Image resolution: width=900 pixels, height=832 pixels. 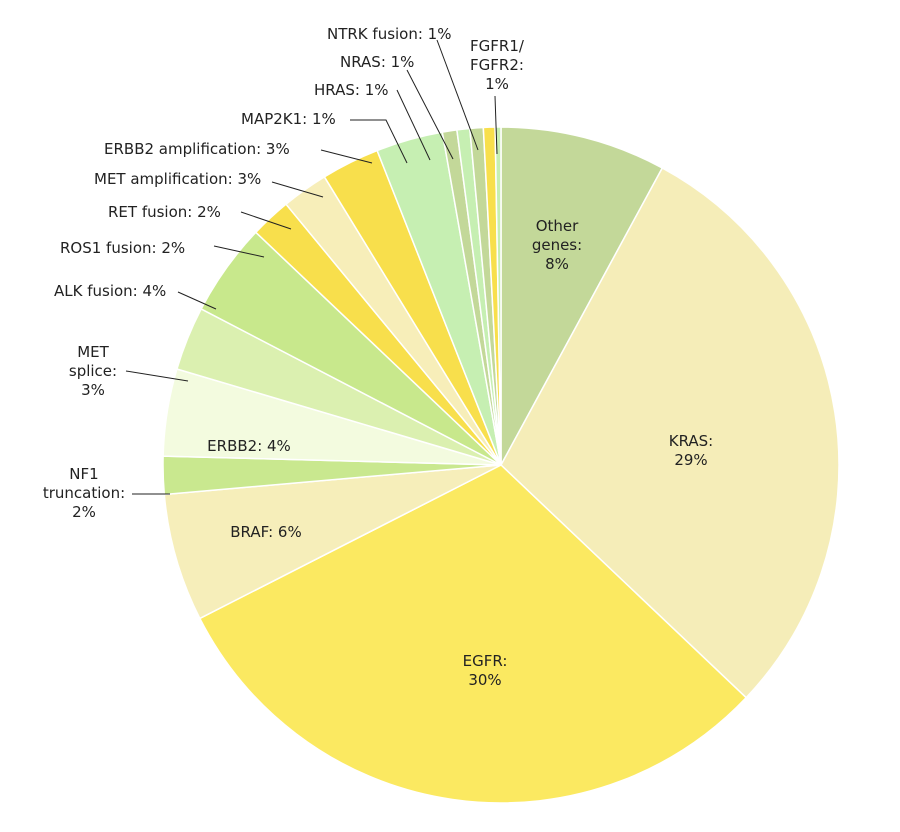 What do you see at coordinates (84, 493) in the screenshot?
I see `slice-label-nf1-truncation: NF1 truncation: 2%` at bounding box center [84, 493].